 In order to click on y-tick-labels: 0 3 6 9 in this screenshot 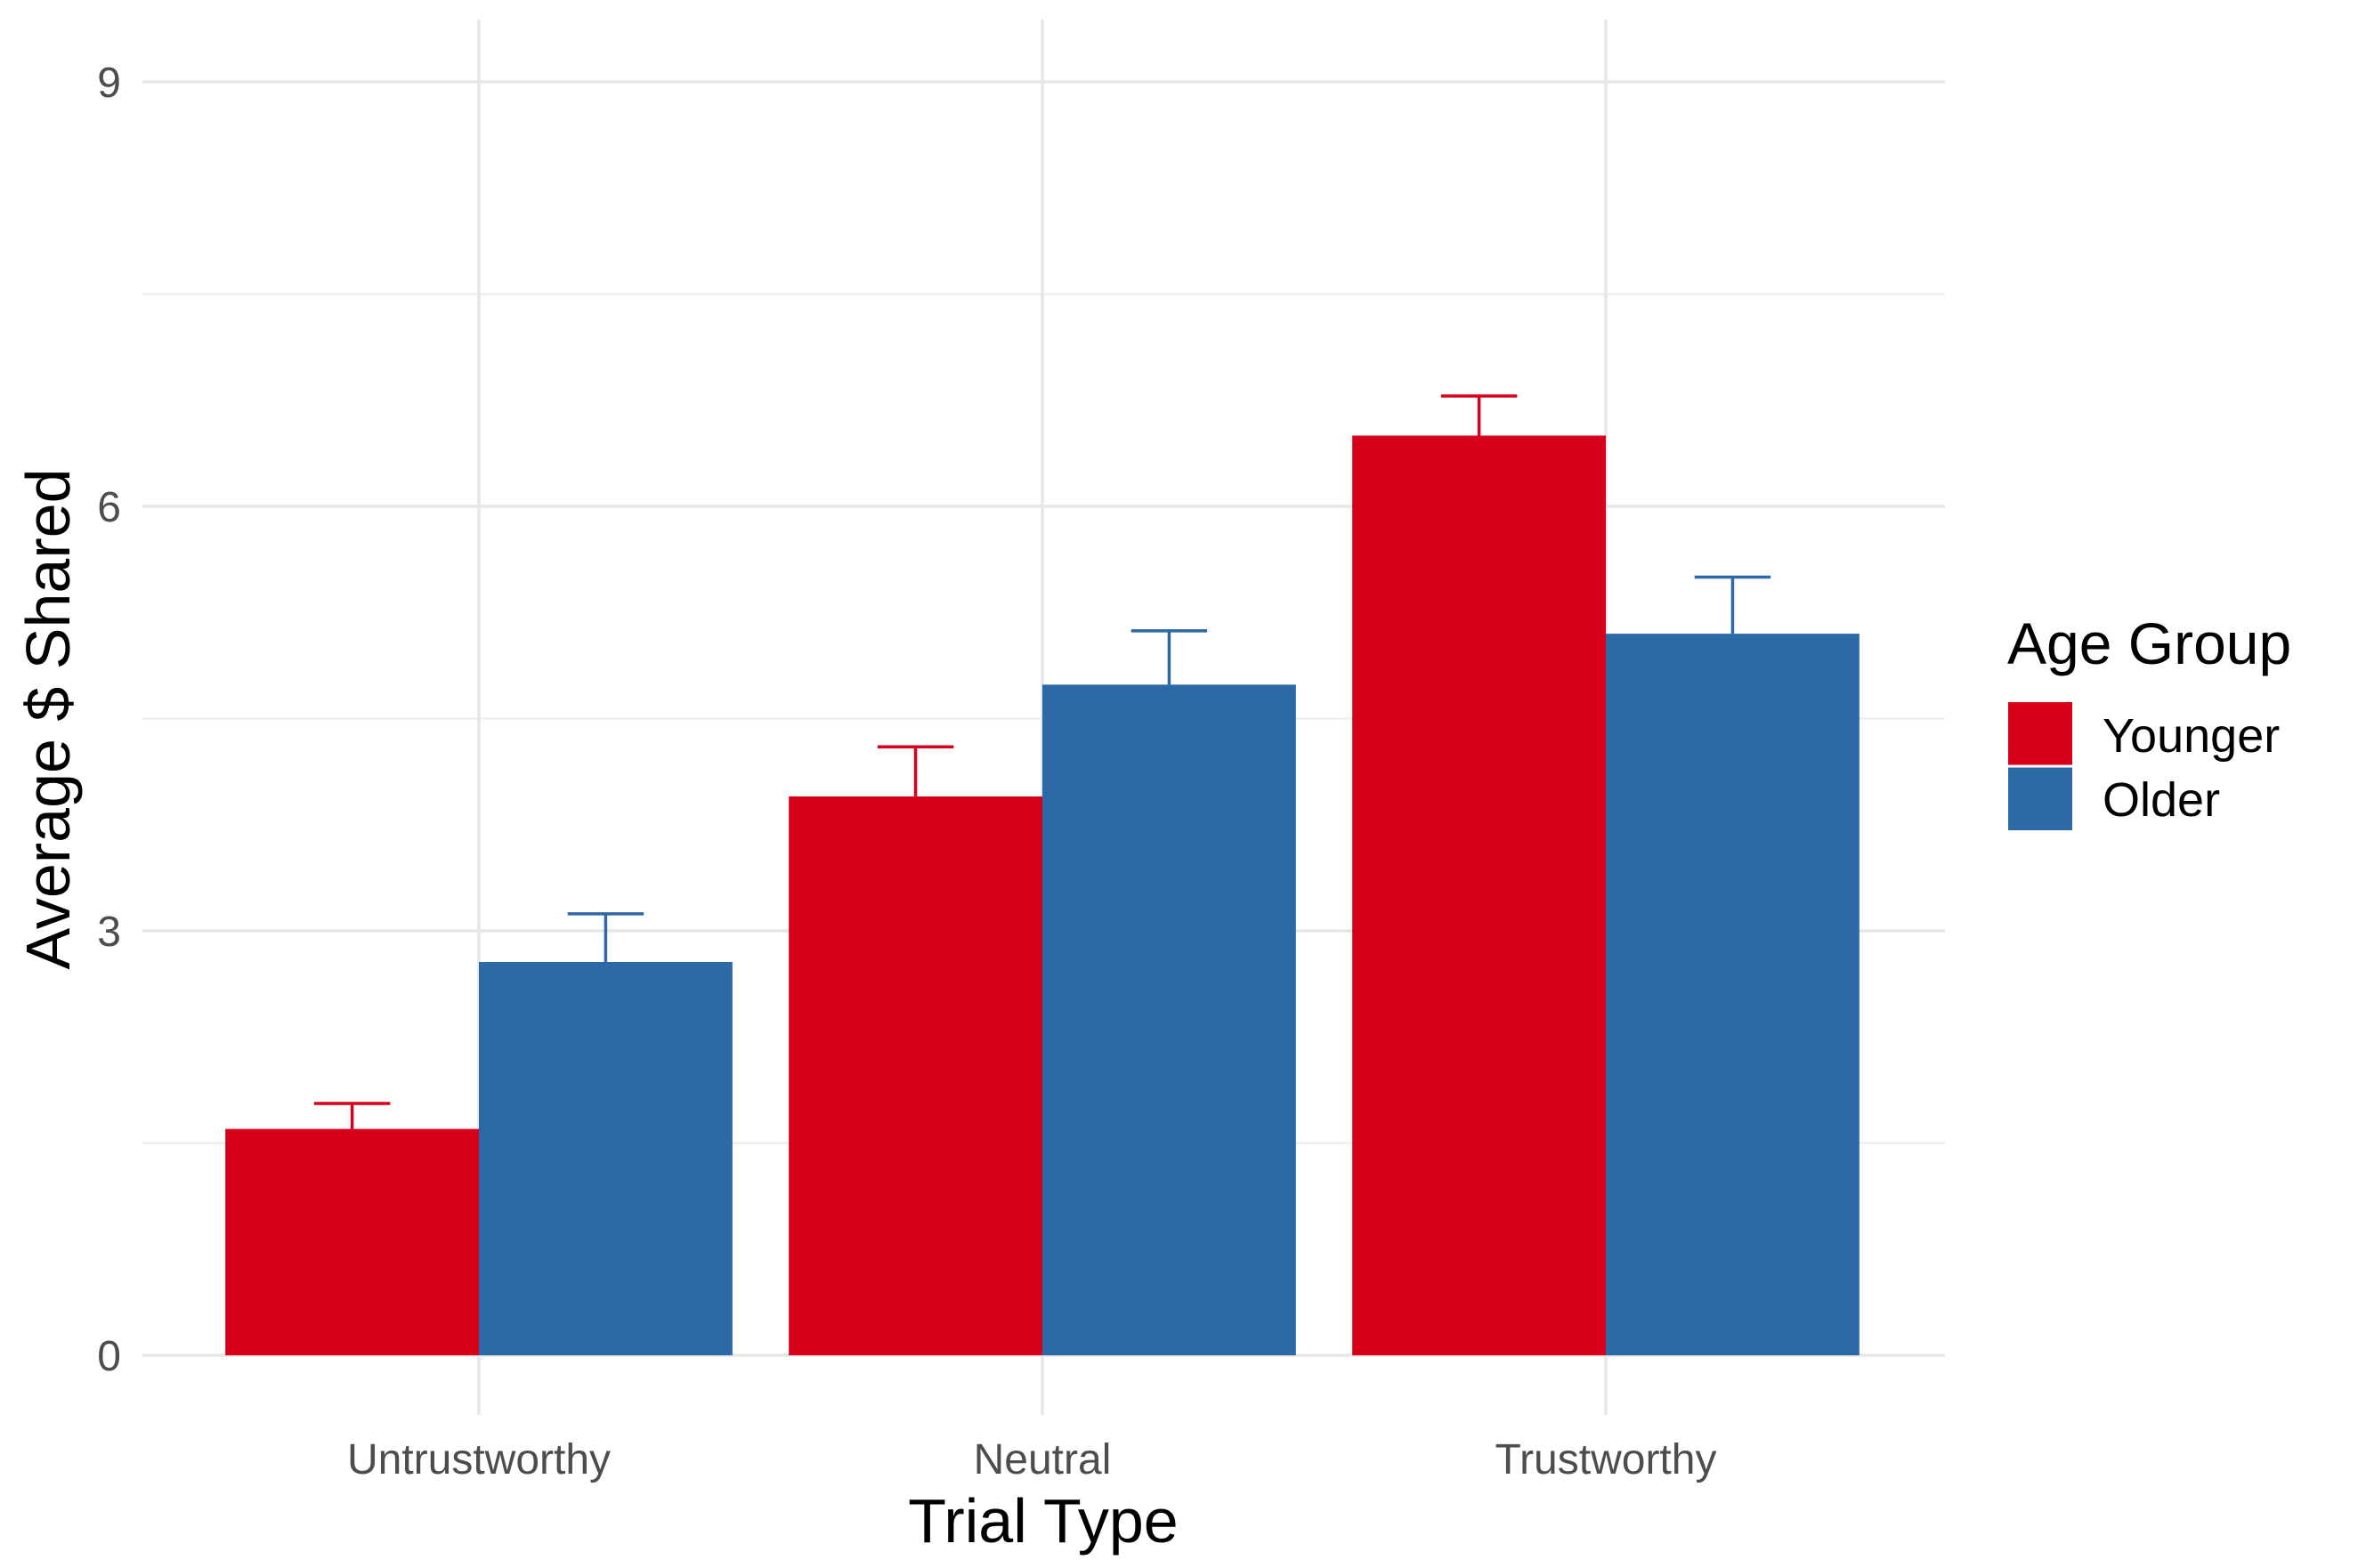, I will do `click(109, 720)`.